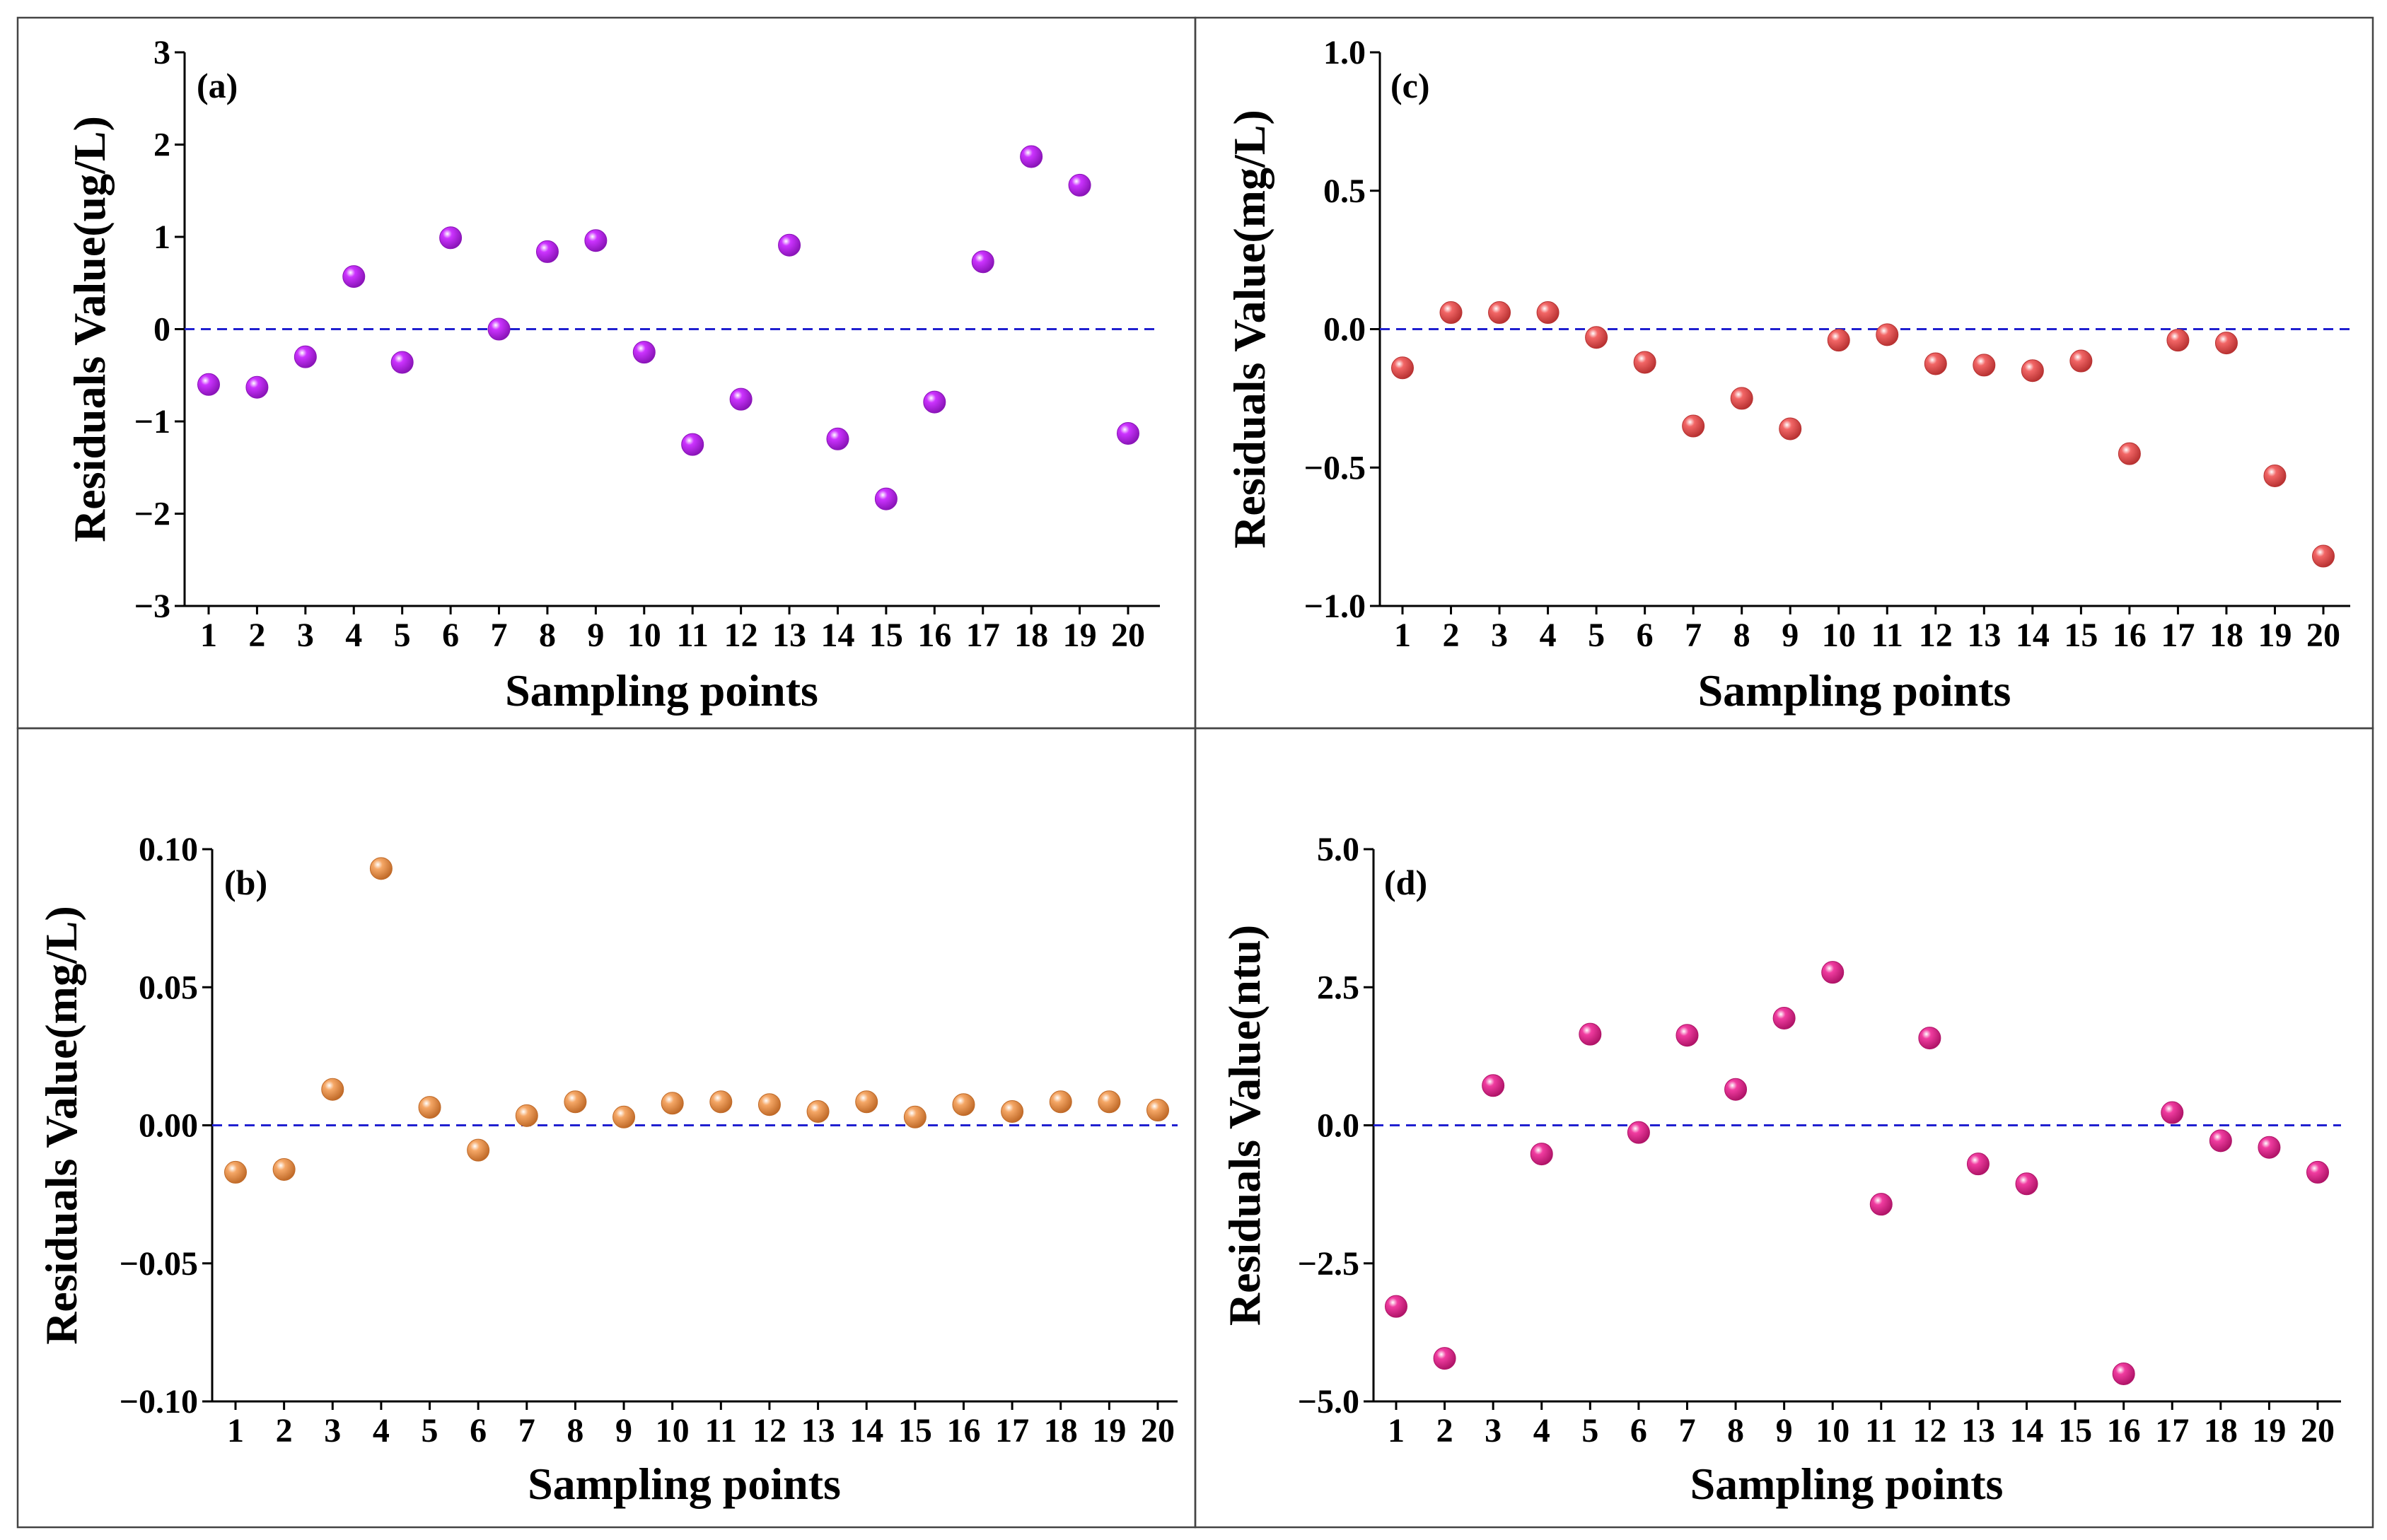 The image size is (2387, 1540). Describe the element at coordinates (159, 1402) in the screenshot. I see `y-tick-label: −0.10` at that location.